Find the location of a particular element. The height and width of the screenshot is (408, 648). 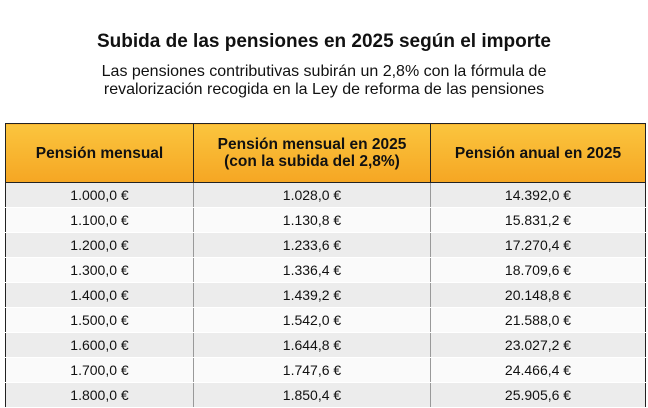

table-cell: 1.200,0 € is located at coordinates (99, 245).